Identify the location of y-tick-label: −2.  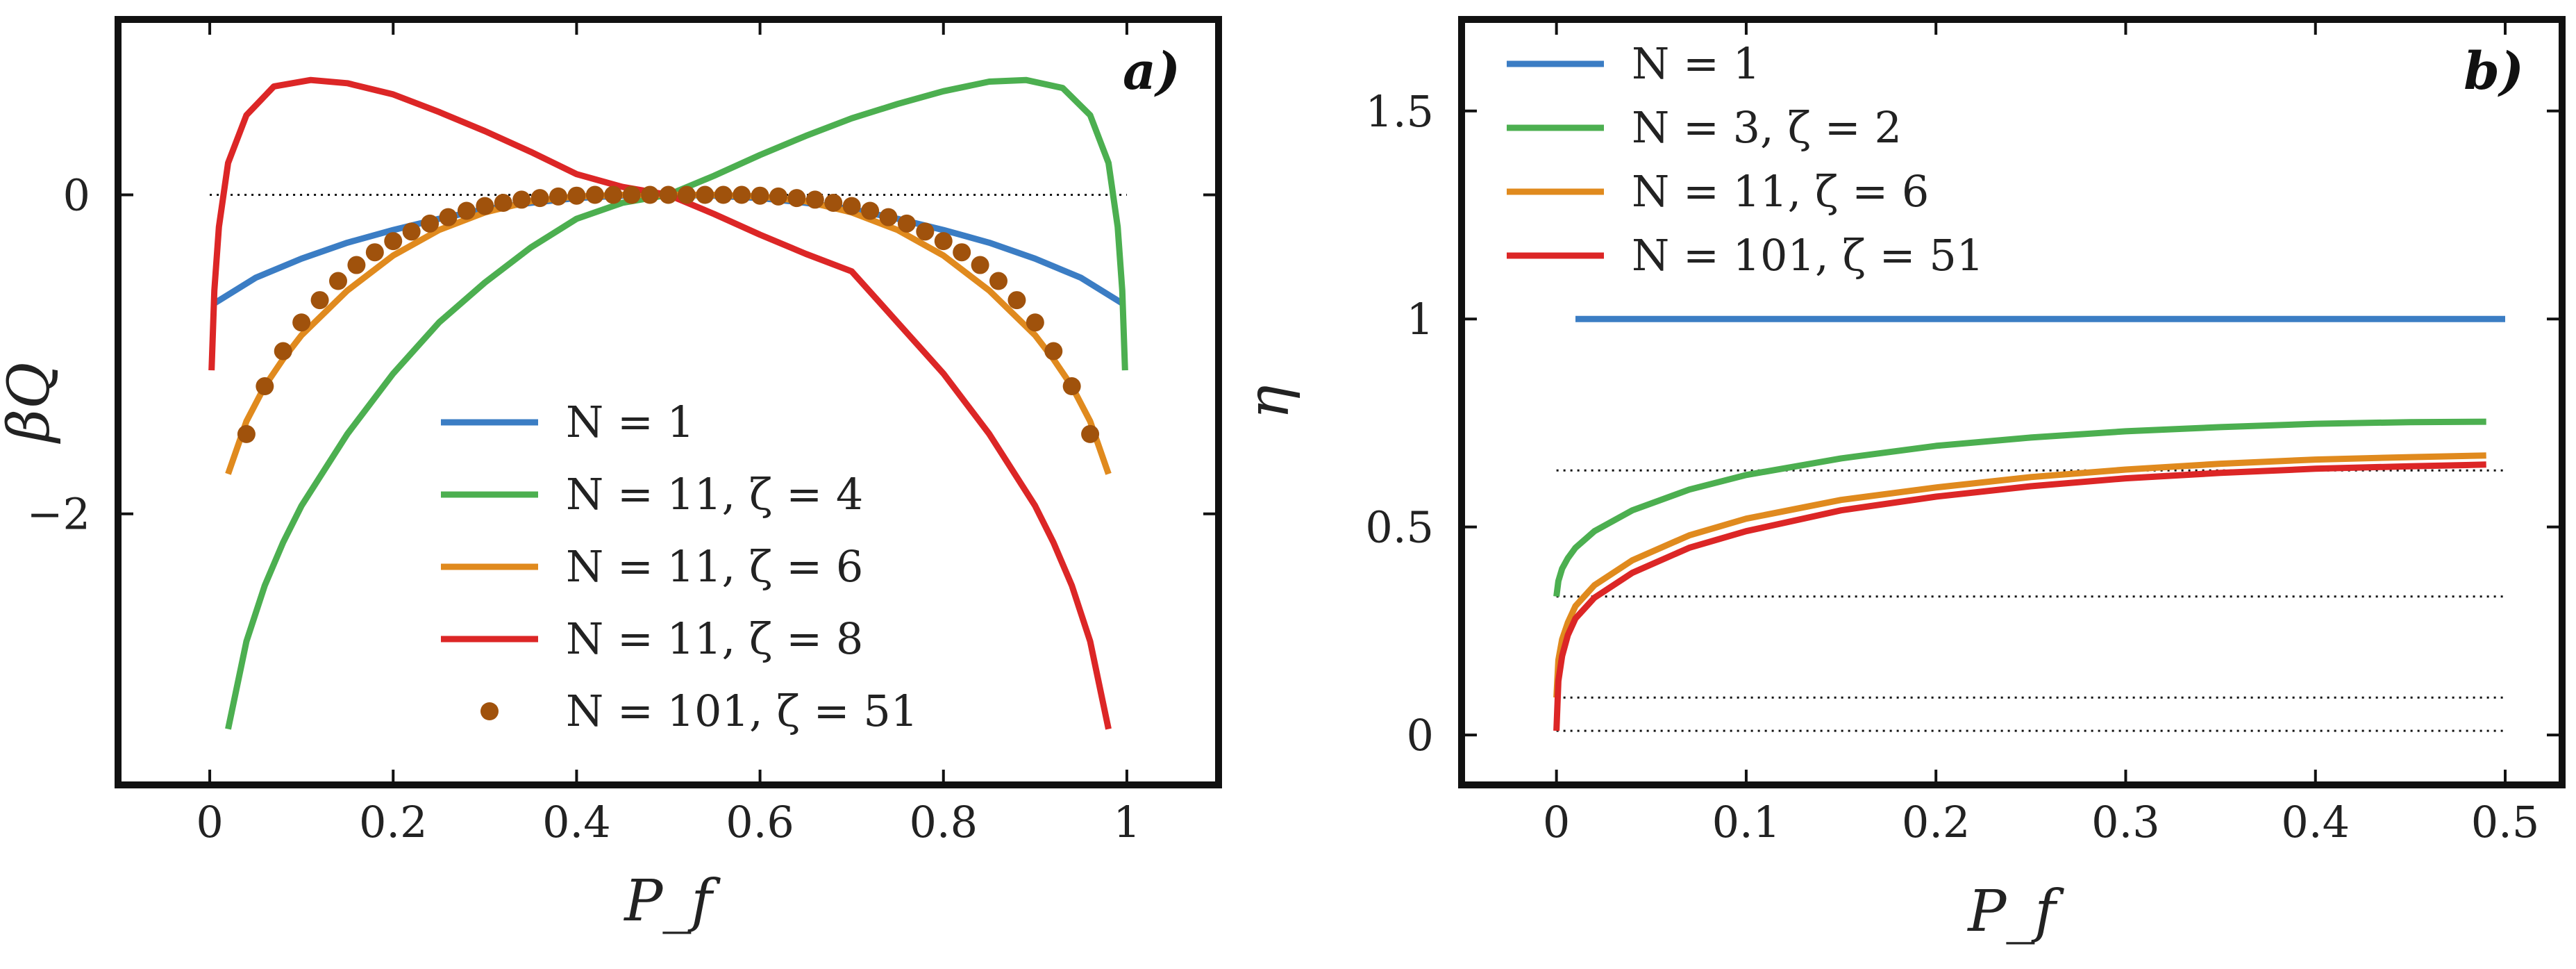
(59, 514).